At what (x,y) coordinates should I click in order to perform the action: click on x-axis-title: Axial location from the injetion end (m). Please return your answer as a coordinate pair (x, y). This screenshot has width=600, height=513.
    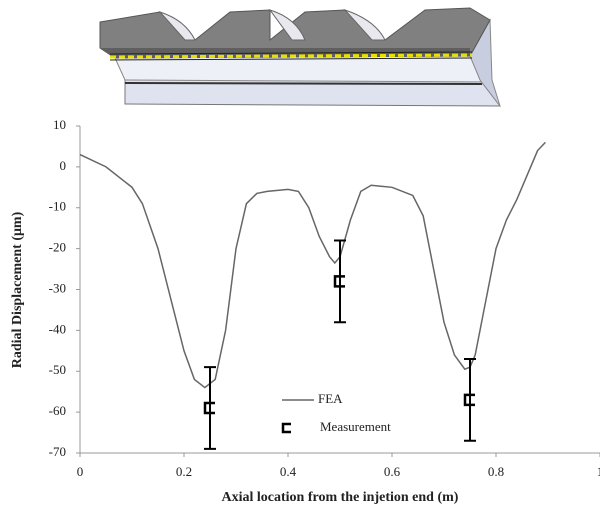
    Looking at the image, I should click on (340, 497).